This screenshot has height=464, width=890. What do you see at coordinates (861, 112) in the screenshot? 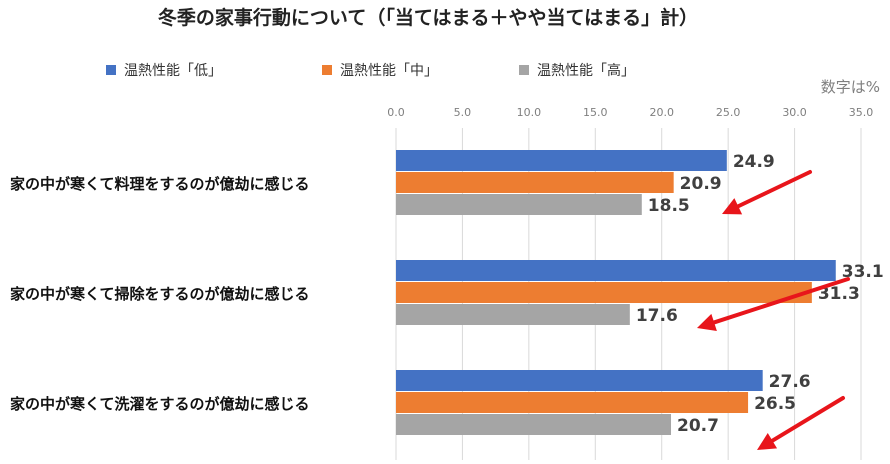
I see `x-tick-label: 35.0` at bounding box center [861, 112].